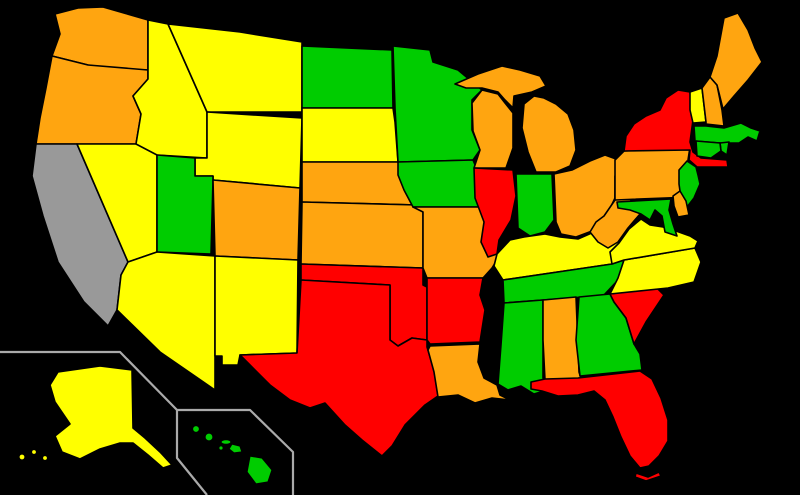 This screenshot has height=495, width=800. I want to click on state-south-dakota, so click(350, 135).